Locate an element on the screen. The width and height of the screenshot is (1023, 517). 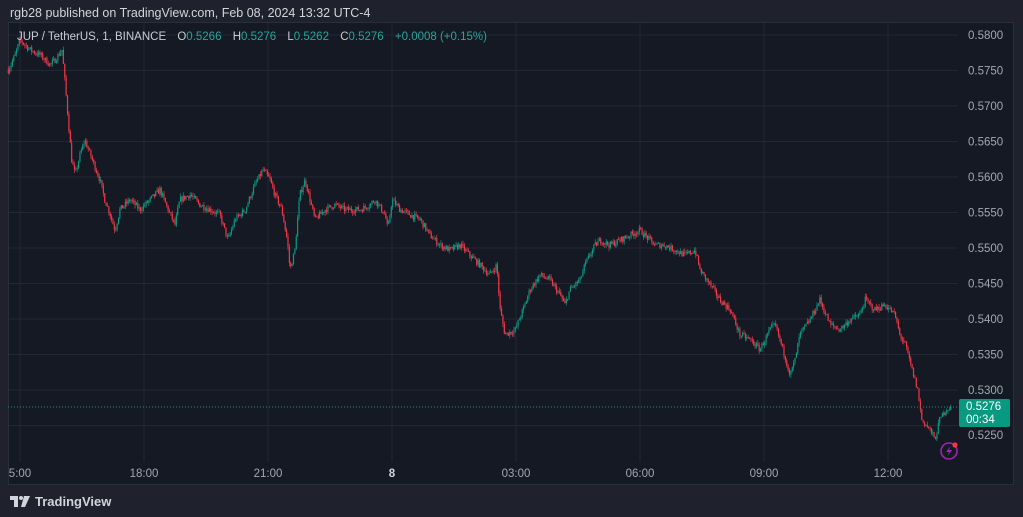
time-tick-label: 06:00 is located at coordinates (640, 474).